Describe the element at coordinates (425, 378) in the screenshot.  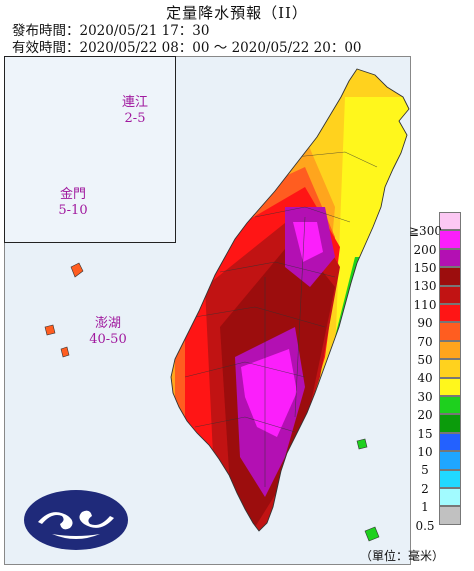
I see `legend-tick-label: 40` at that location.